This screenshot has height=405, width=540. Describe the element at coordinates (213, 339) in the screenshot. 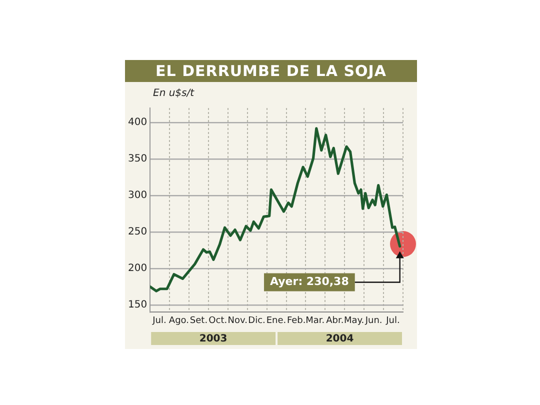

I see `text: 2003` at that location.